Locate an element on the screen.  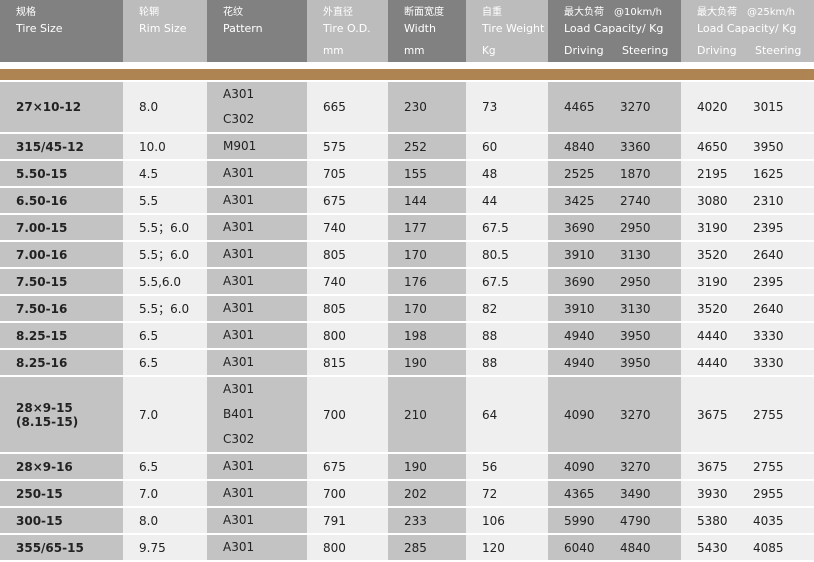
tire-weight: 48 is located at coordinates (507, 174).